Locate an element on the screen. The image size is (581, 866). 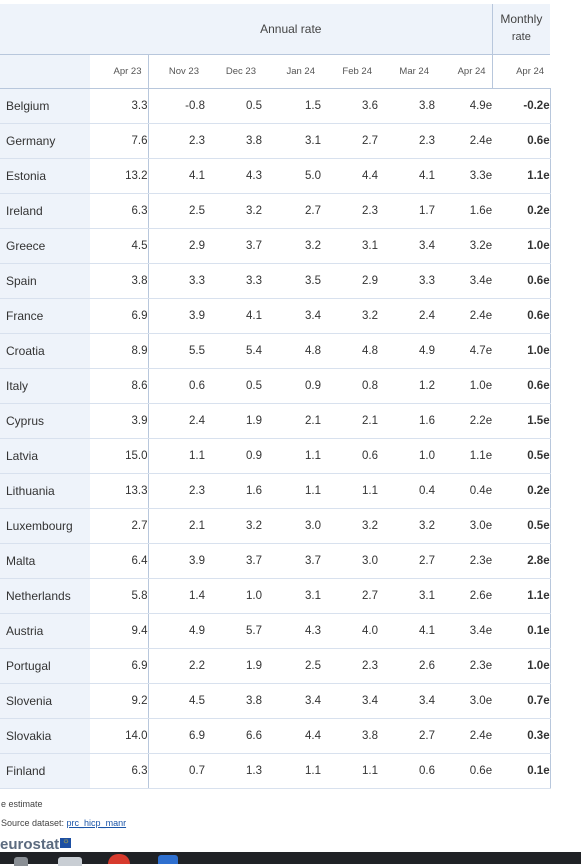
table-row: Germany 7.6 2.3 3.8 3.1 2.7 2.3 2.4e 0.6e is located at coordinates (275, 141).